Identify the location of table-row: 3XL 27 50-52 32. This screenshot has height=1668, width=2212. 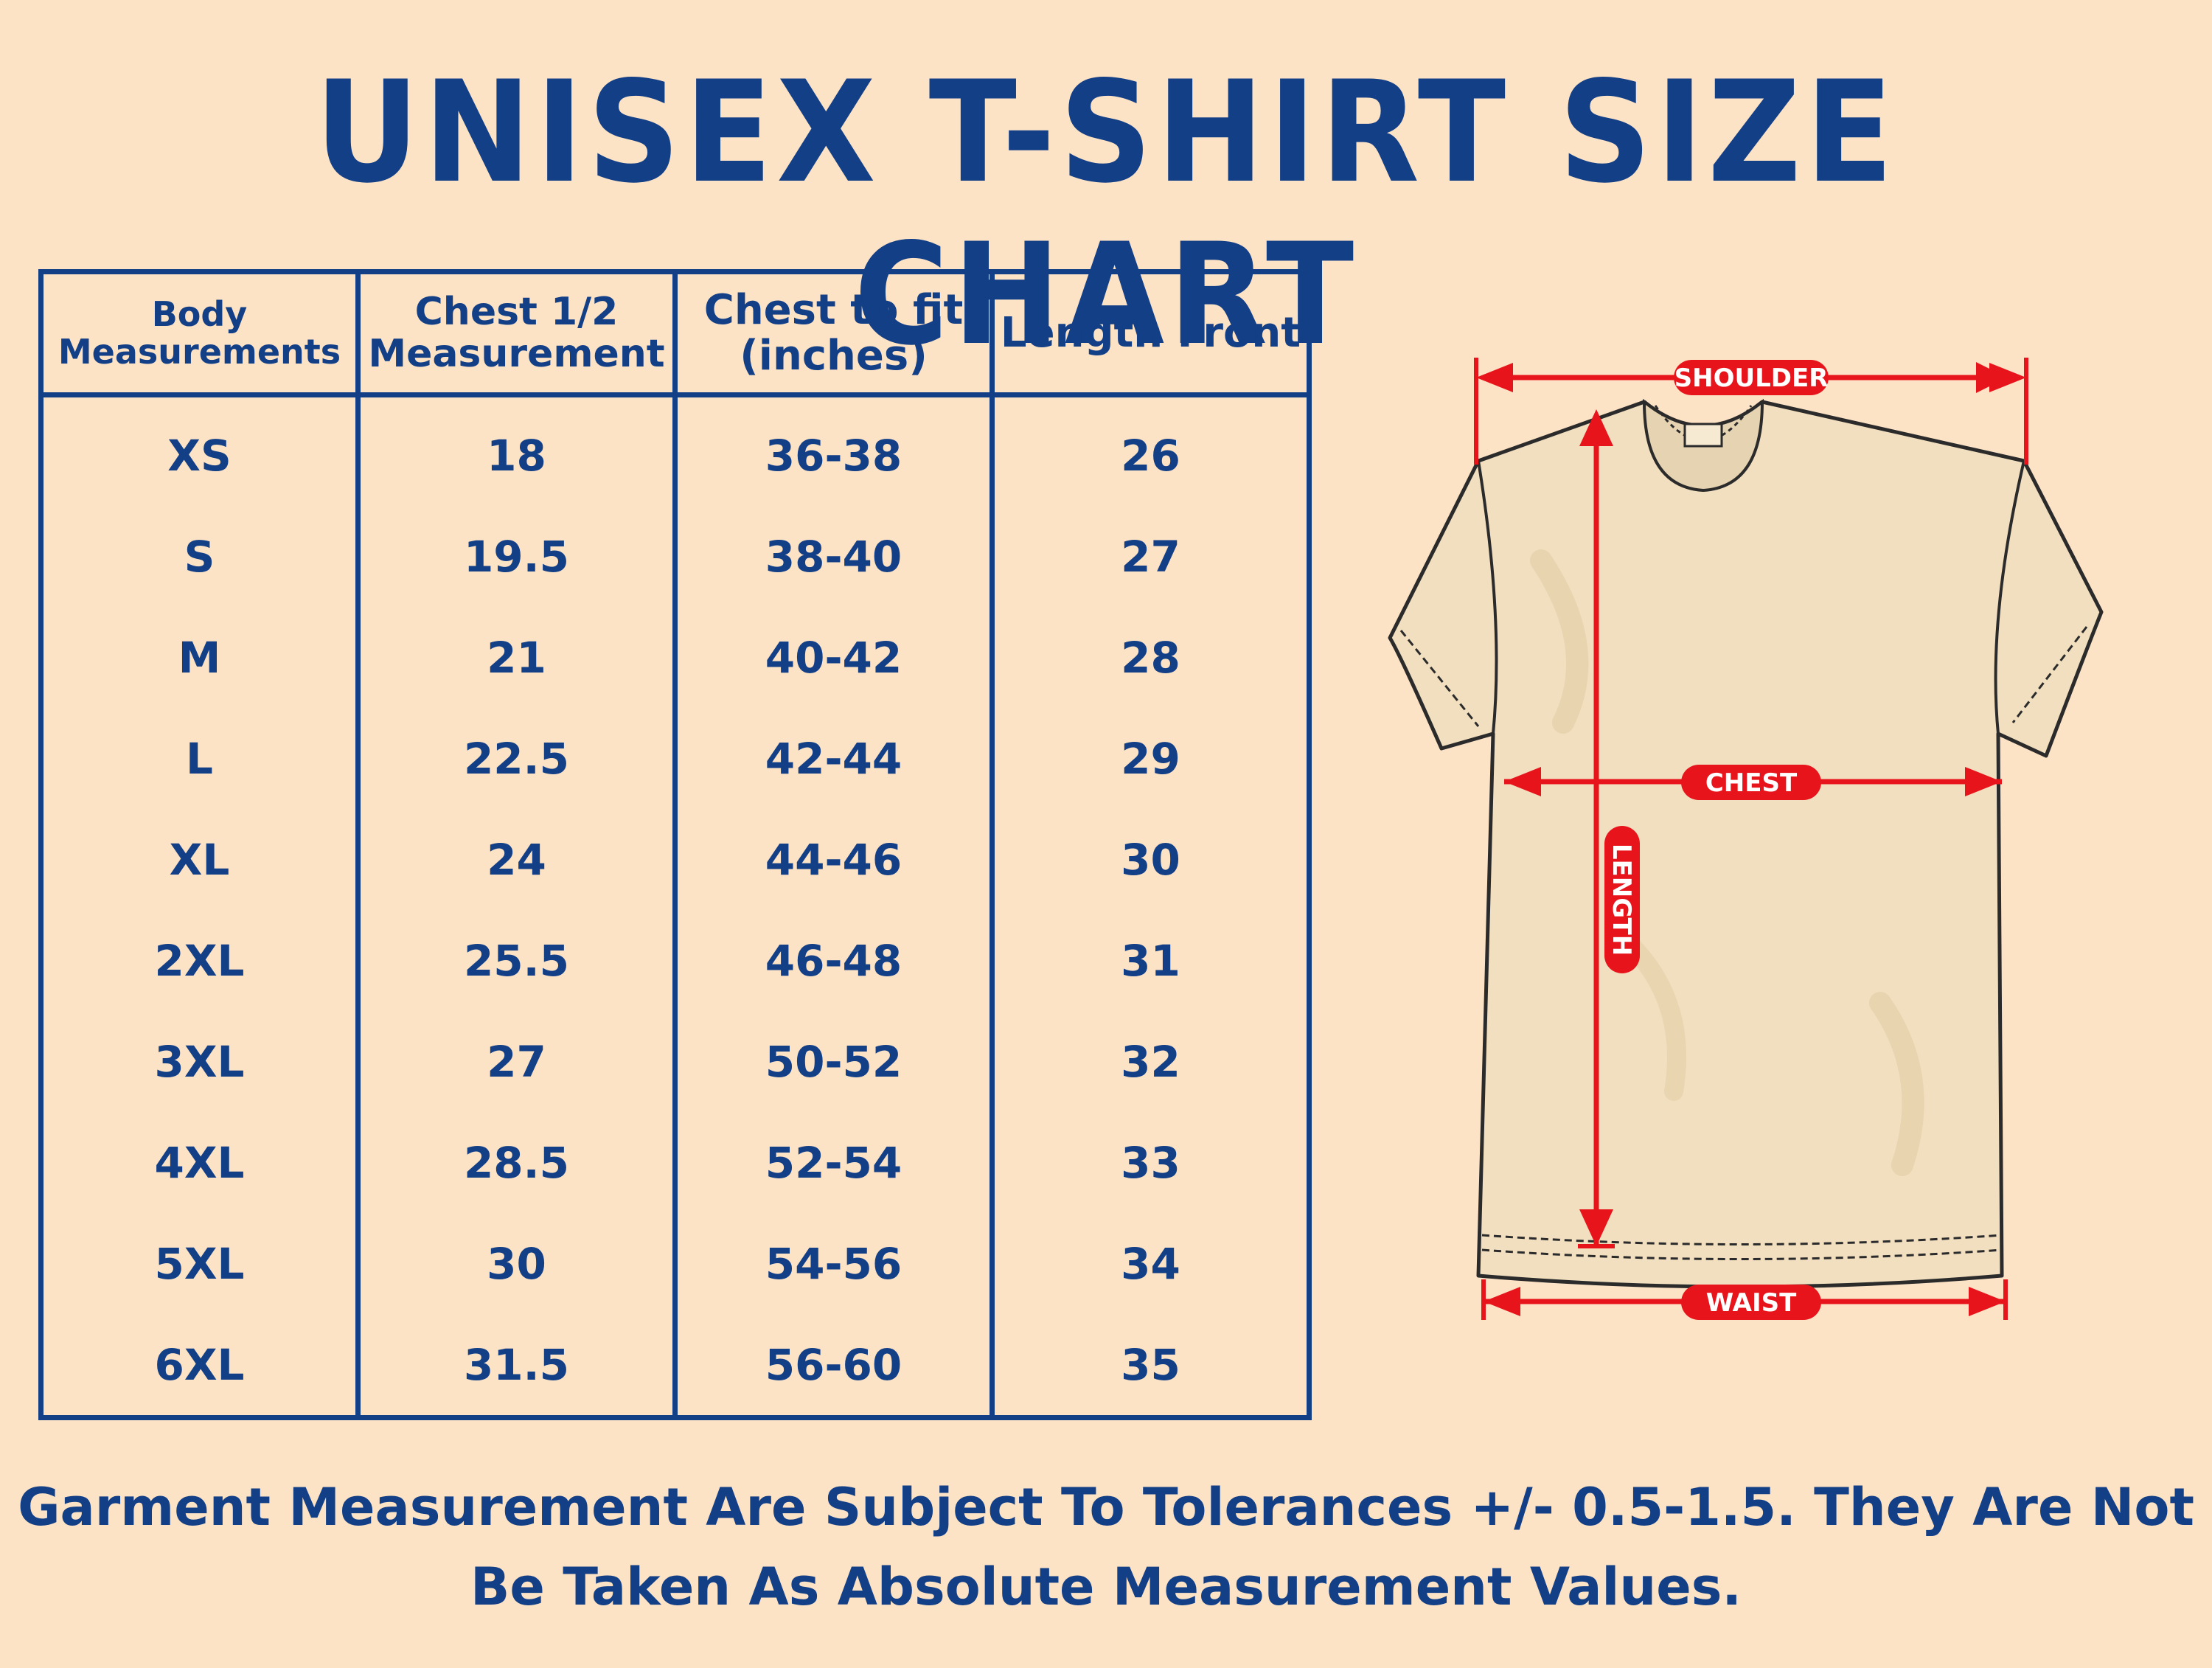
(675, 1061).